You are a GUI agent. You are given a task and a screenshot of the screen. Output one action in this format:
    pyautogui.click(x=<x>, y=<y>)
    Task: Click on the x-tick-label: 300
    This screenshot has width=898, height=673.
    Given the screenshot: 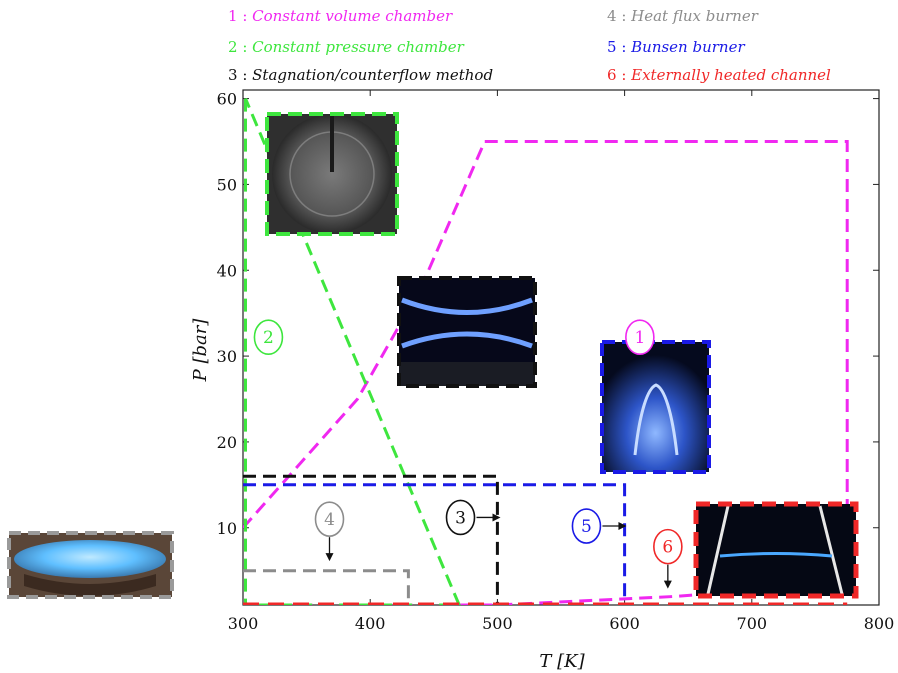 What is the action you would take?
    pyautogui.click(x=243, y=623)
    